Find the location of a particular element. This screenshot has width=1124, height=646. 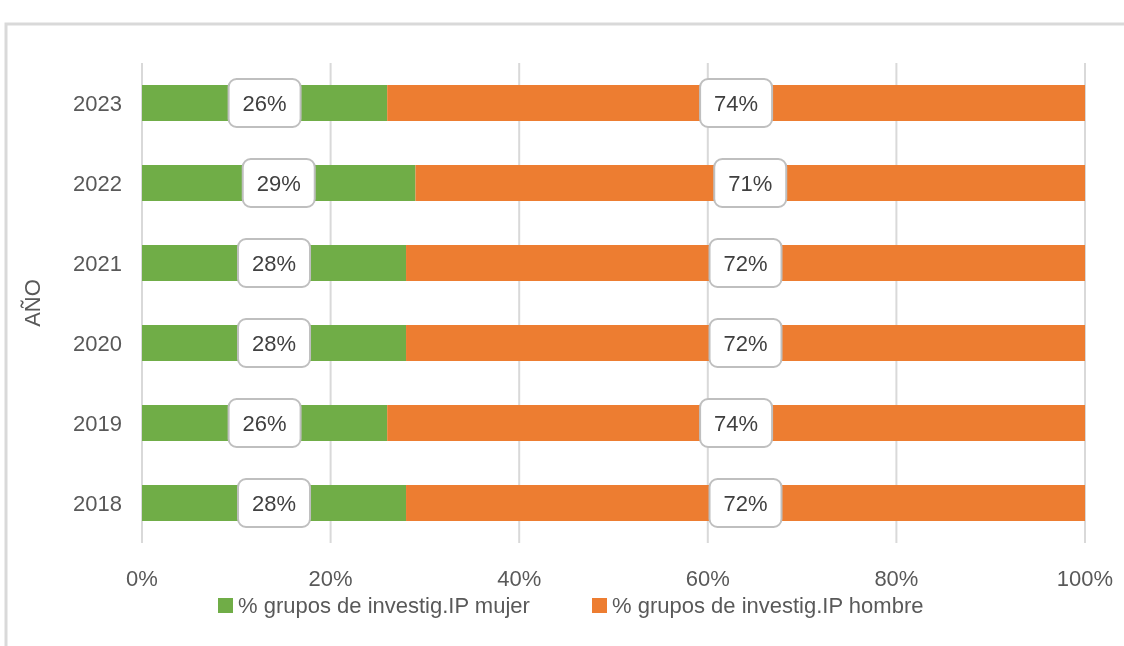

x-tick-label: 20% is located at coordinates (330, 578).